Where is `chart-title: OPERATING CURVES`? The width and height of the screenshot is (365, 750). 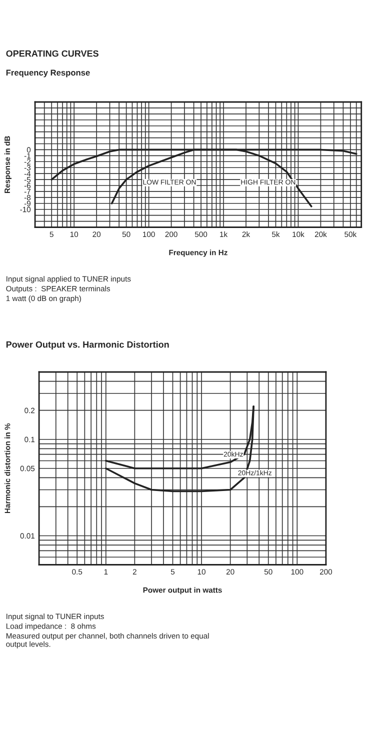 chart-title: OPERATING CURVES is located at coordinates (52, 53).